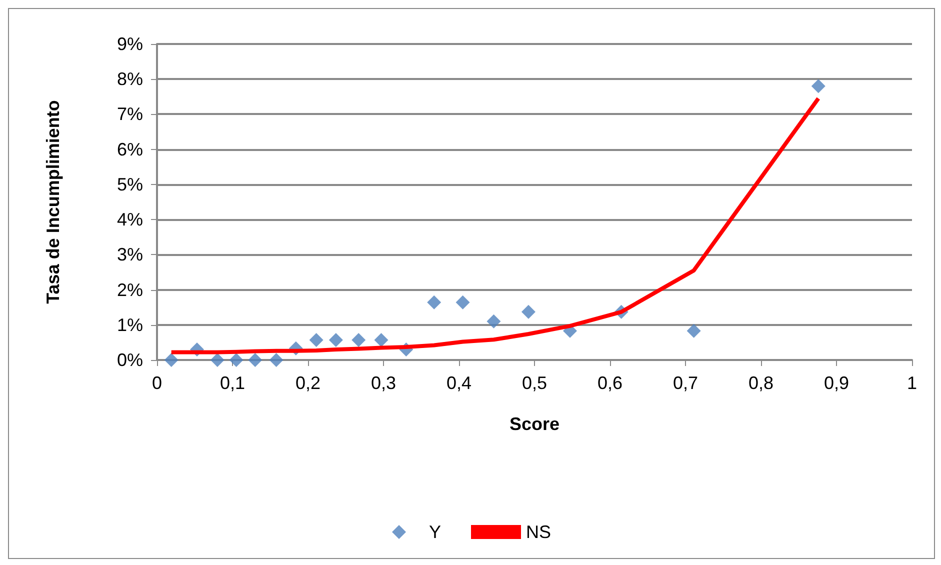 This screenshot has width=941, height=565. I want to click on y-tick-label: 6%, so click(129, 149).